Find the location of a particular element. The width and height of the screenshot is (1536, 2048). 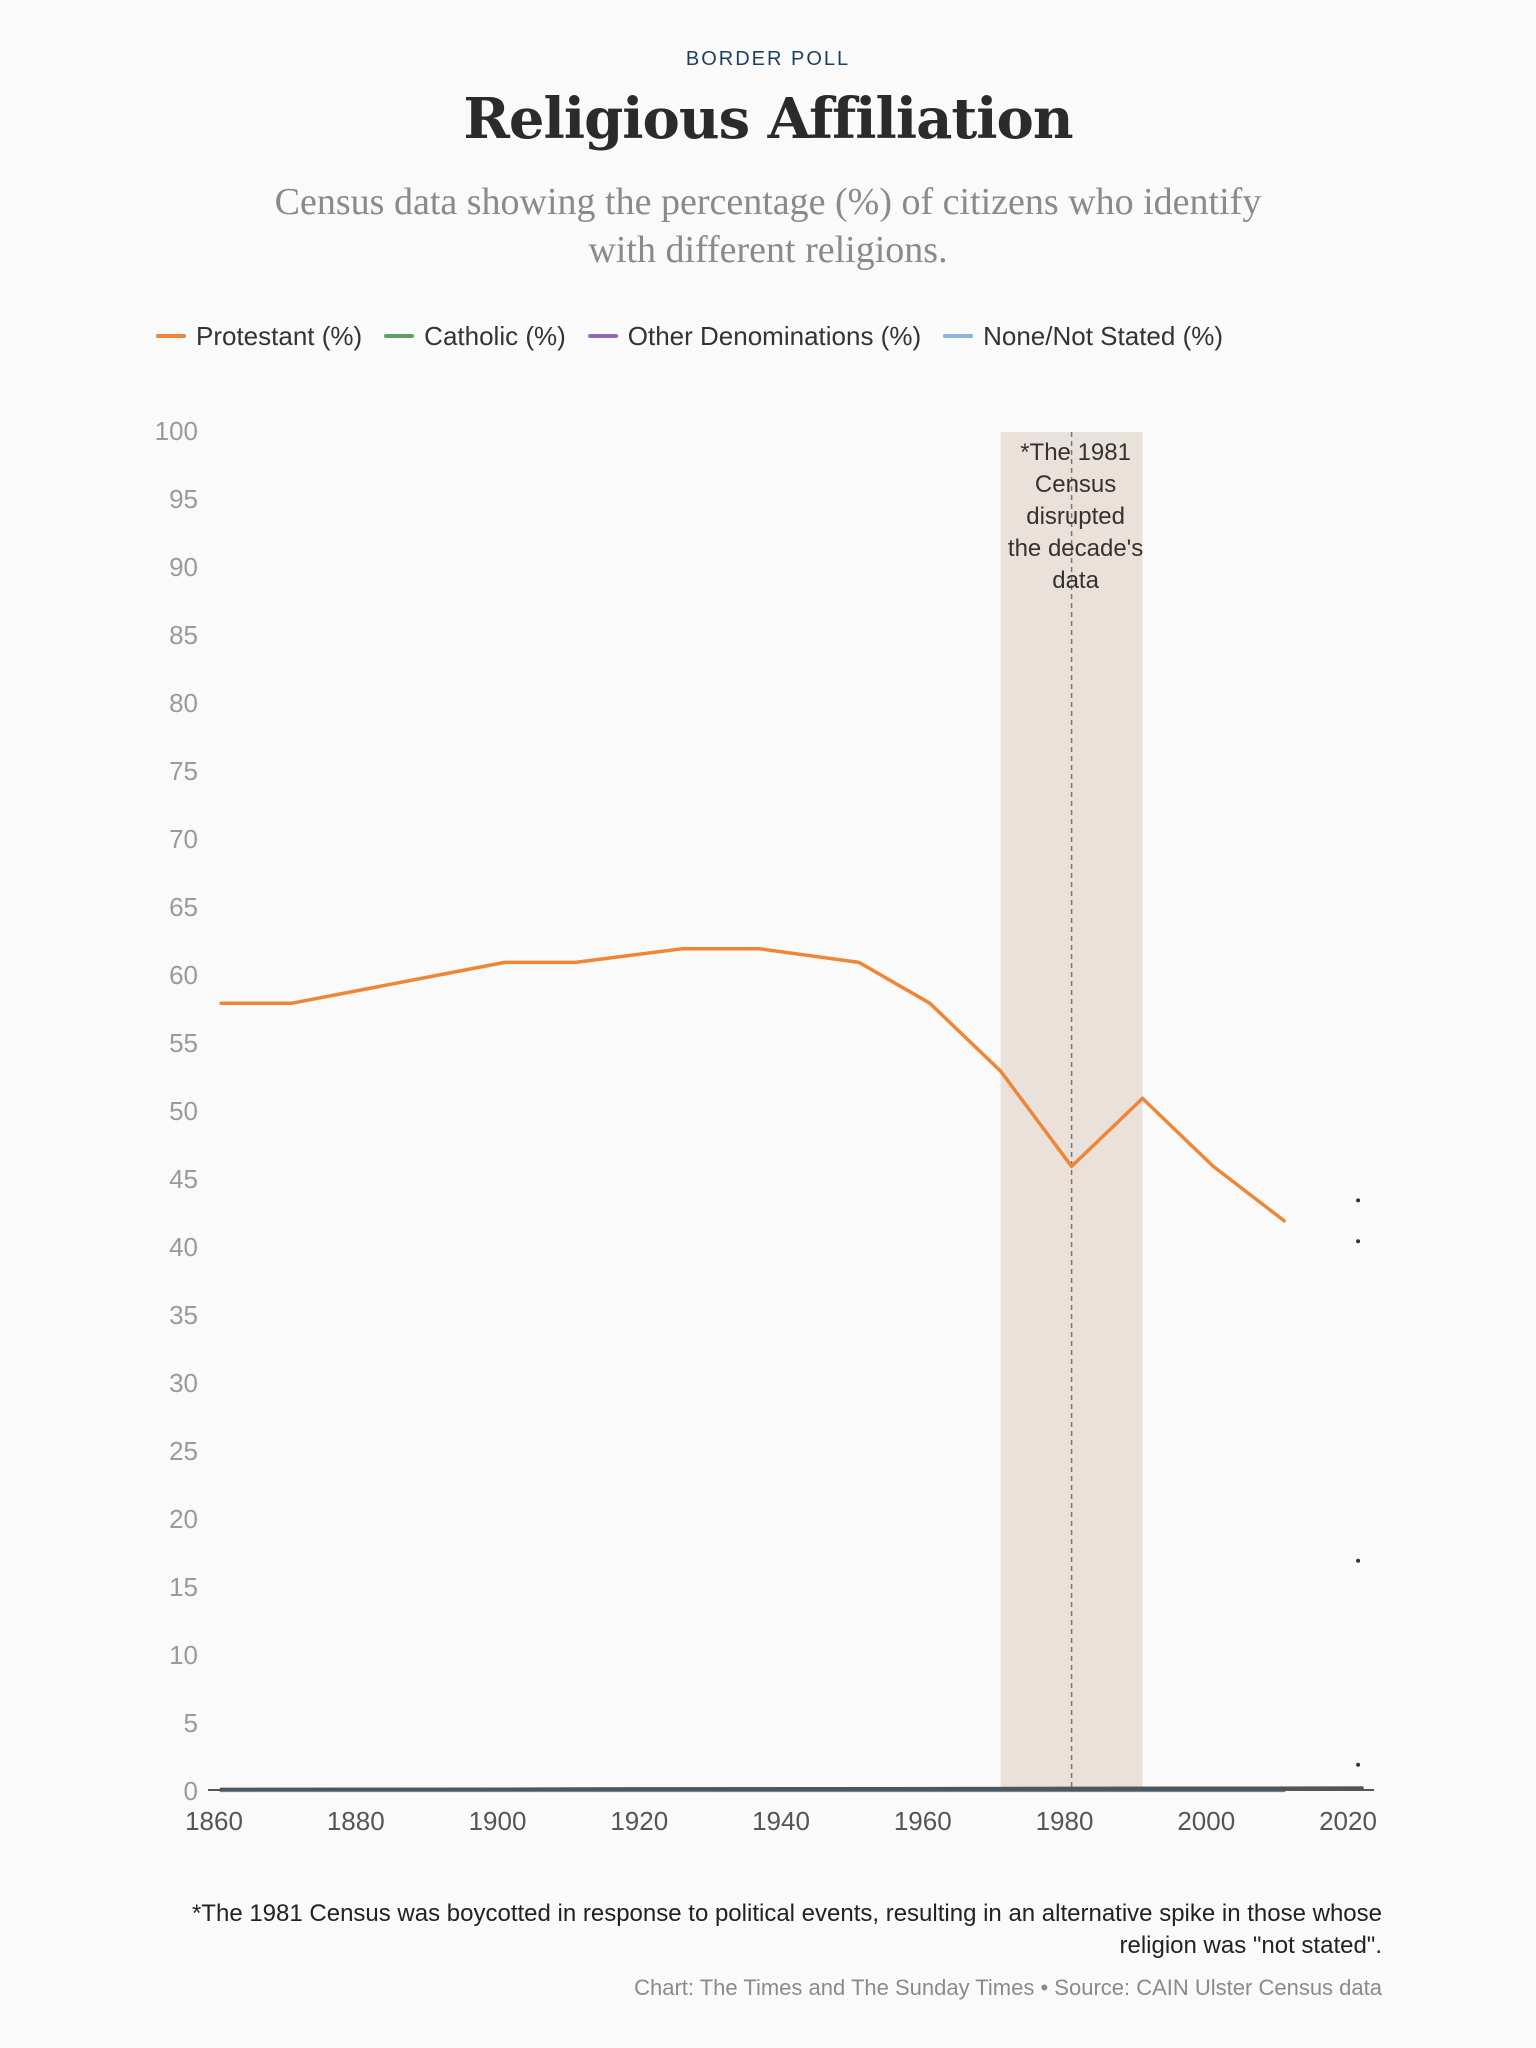

legend-item-catholic: Catholic (%) is located at coordinates (475, 336).